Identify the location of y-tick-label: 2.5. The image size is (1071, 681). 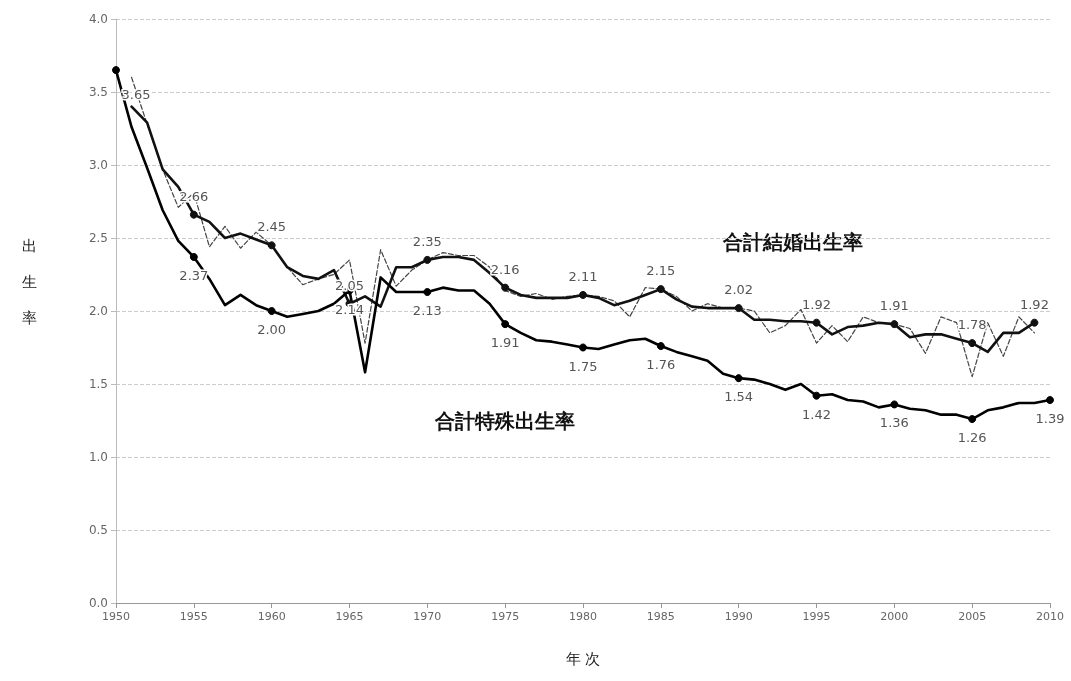
(98, 238).